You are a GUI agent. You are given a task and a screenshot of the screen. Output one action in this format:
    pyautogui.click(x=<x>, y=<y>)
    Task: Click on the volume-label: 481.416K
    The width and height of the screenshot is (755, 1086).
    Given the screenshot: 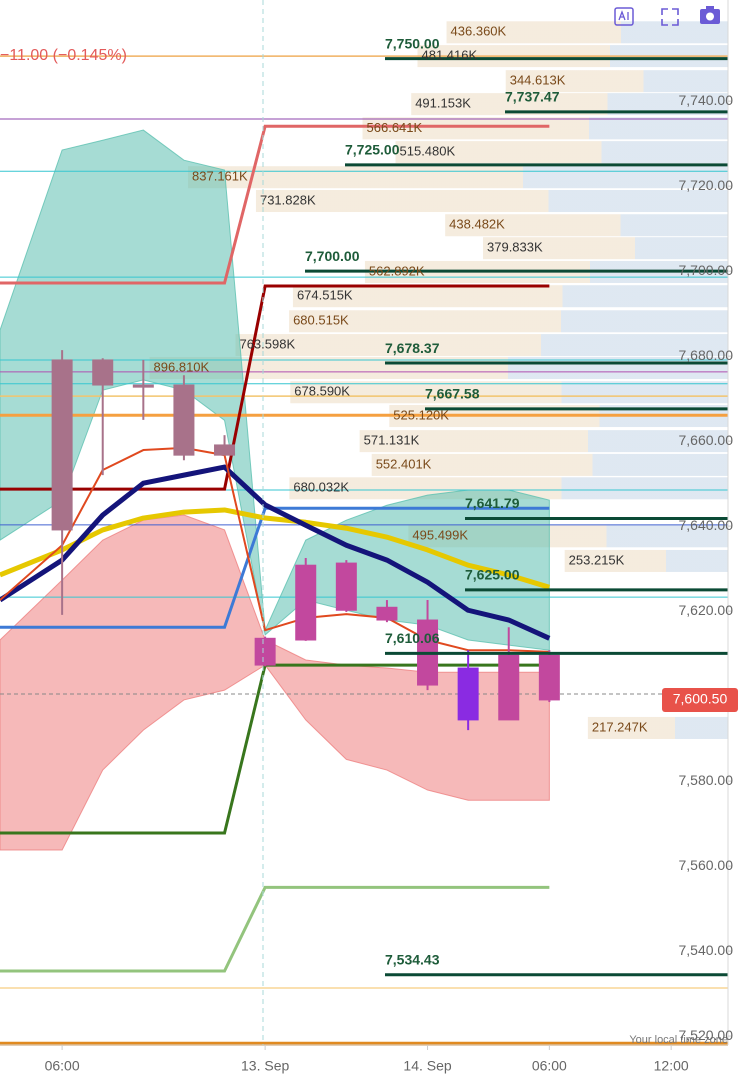 What is the action you would take?
    pyautogui.click(x=449, y=55)
    